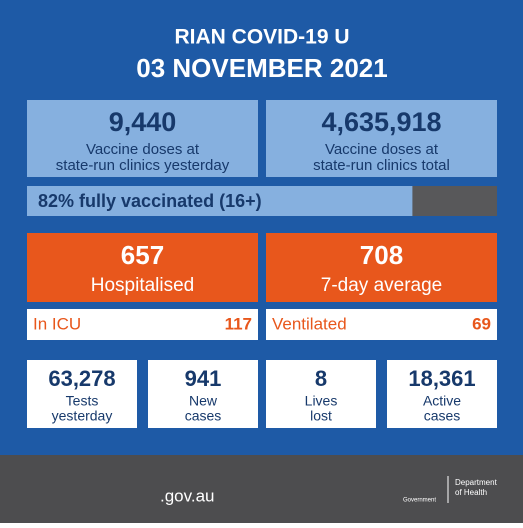 This screenshot has height=528, width=523. I want to click on hospital-value: 657, so click(142, 255).